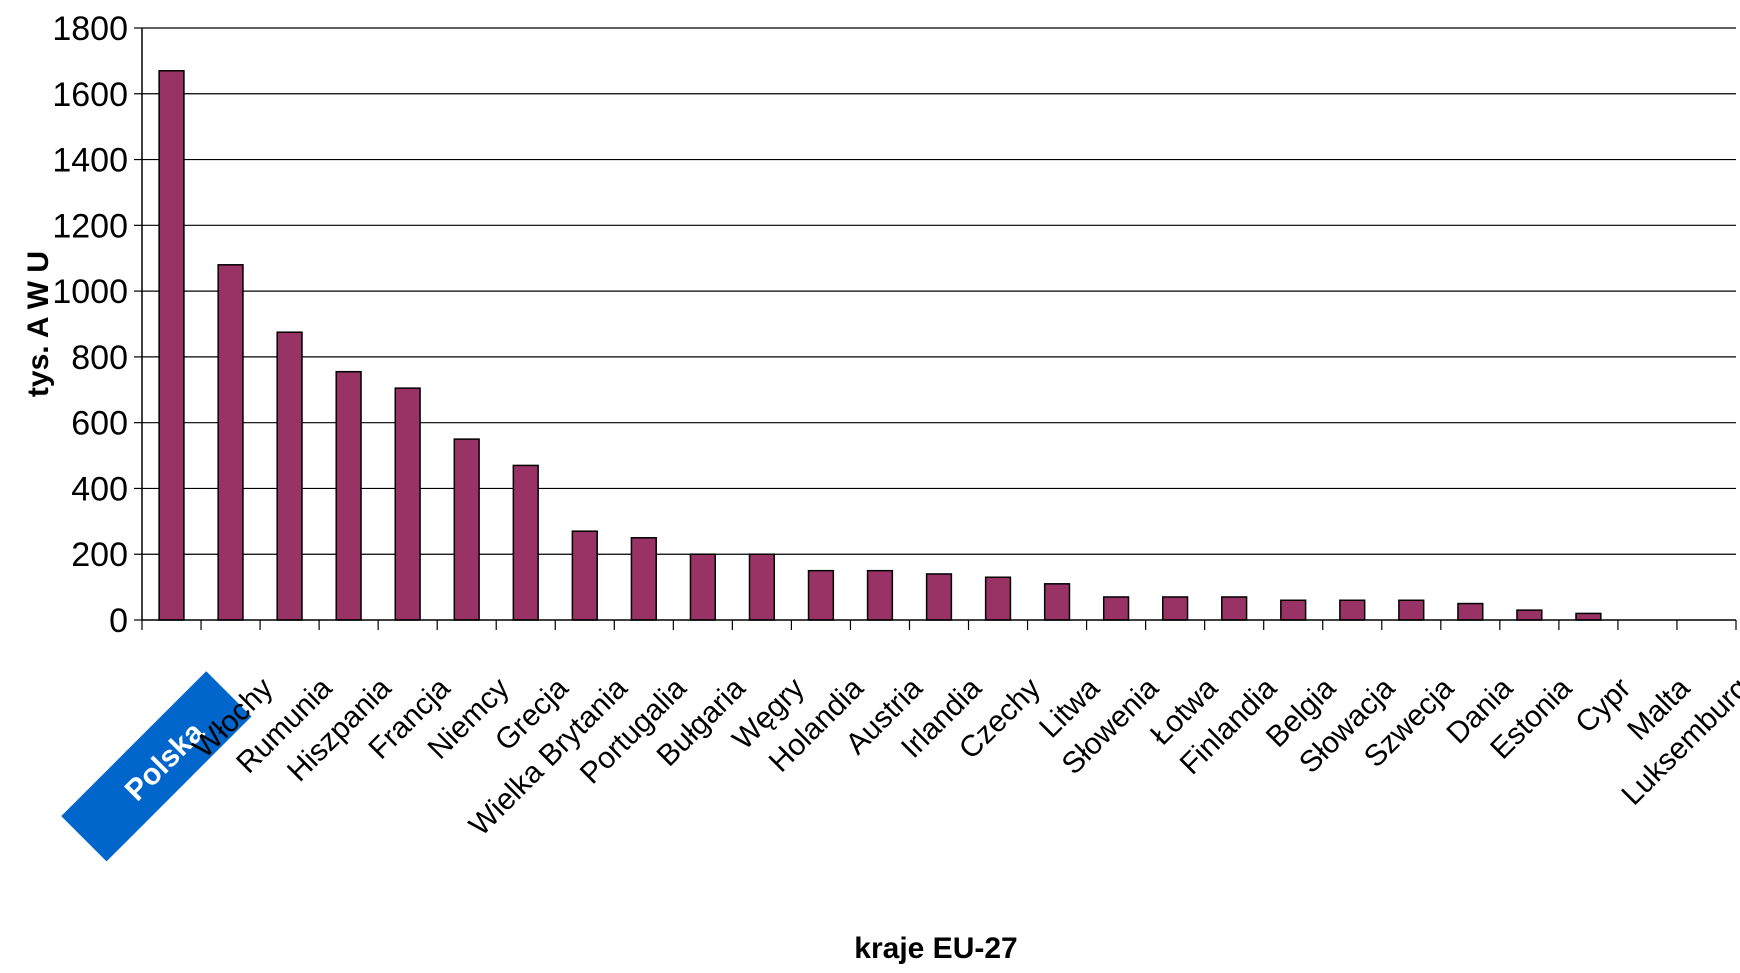 The width and height of the screenshot is (1740, 973). What do you see at coordinates (90, 95) in the screenshot?
I see `y-tick-label: 1600` at bounding box center [90, 95].